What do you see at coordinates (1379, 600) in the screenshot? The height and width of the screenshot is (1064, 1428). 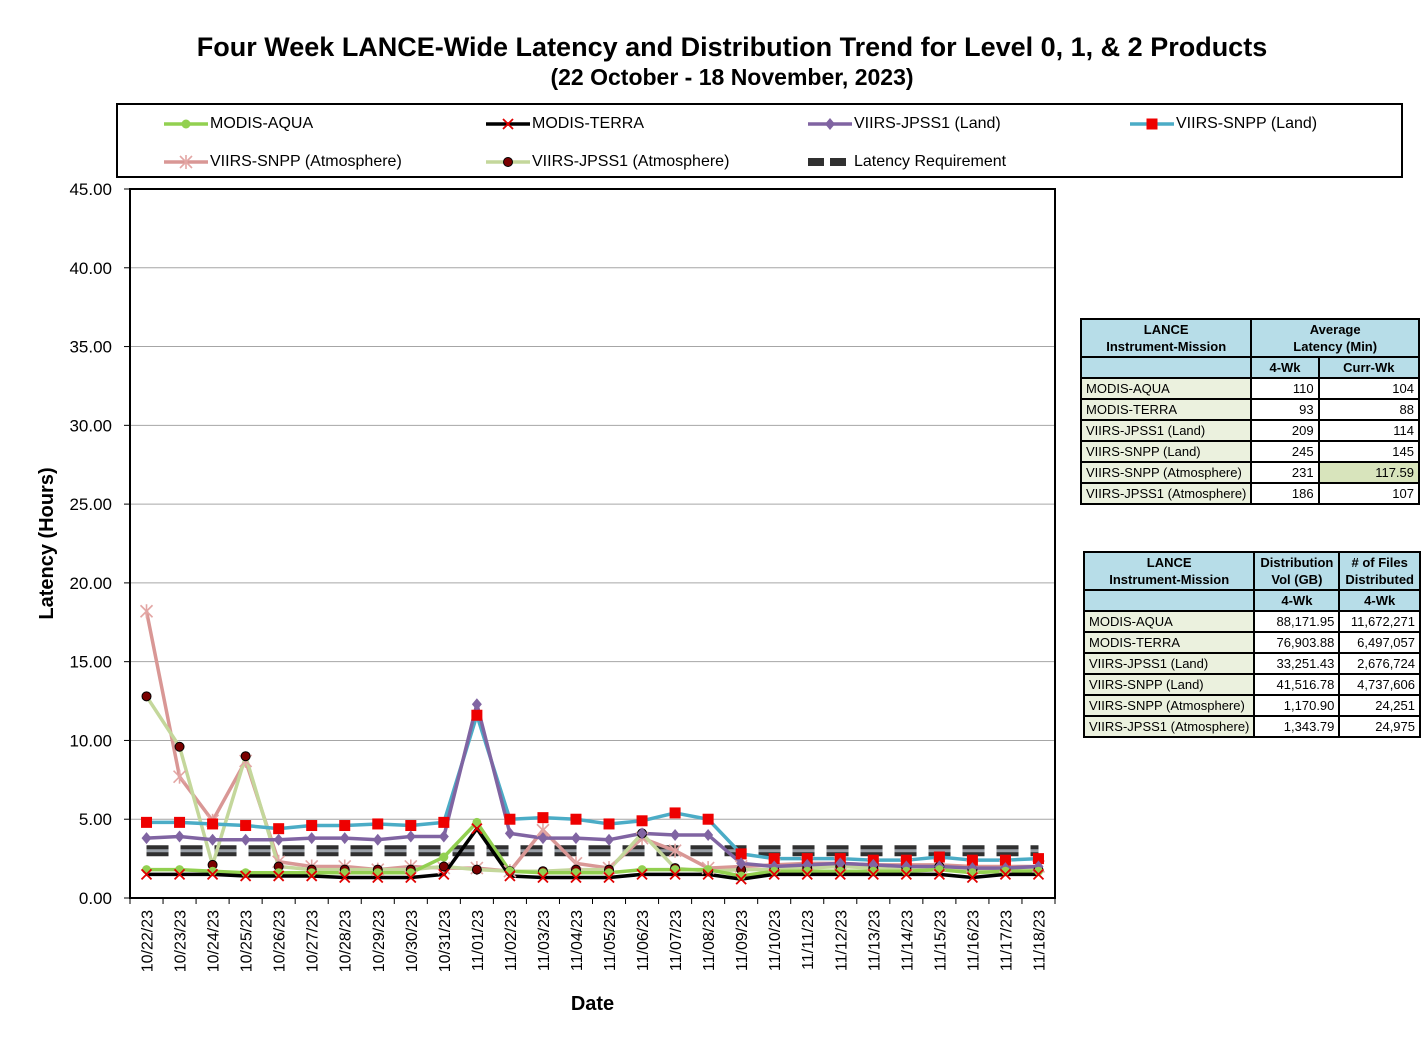 I see `distribution-sub-files-4wk: 4-Wk` at bounding box center [1379, 600].